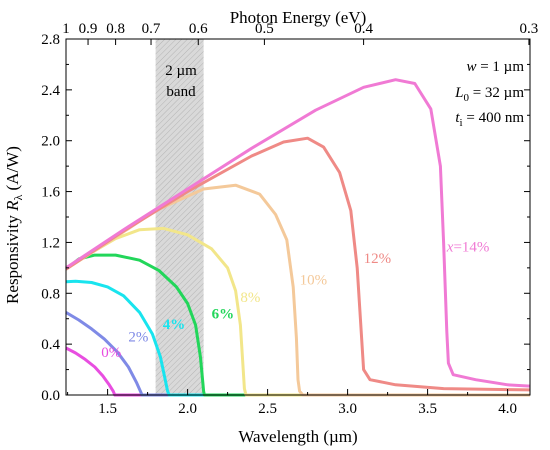  I want to click on curve-label: 0%, so click(111, 353).